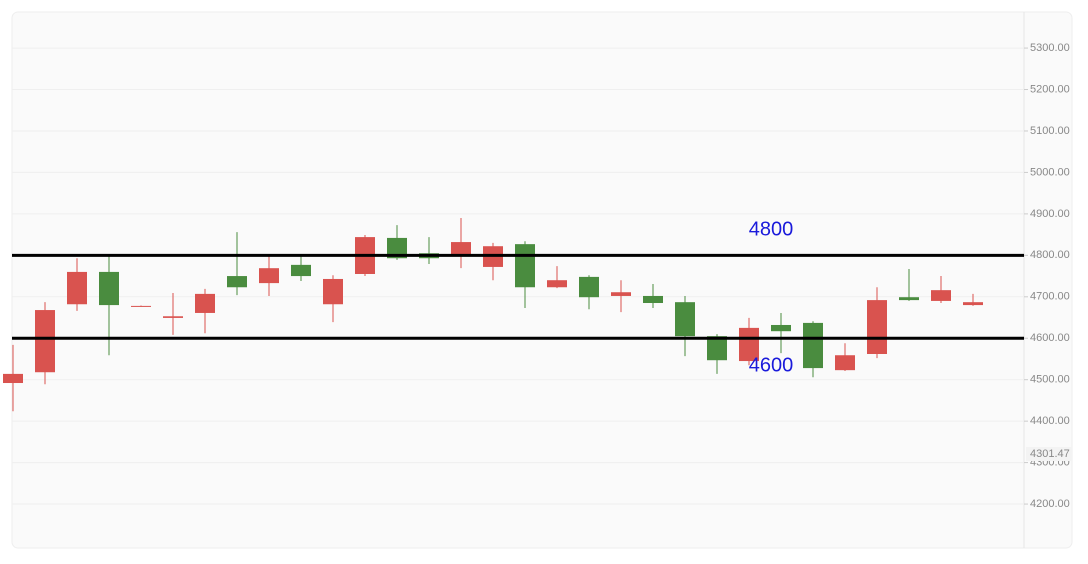  What do you see at coordinates (771, 366) in the screenshot?
I see `line-label: 4600` at bounding box center [771, 366].